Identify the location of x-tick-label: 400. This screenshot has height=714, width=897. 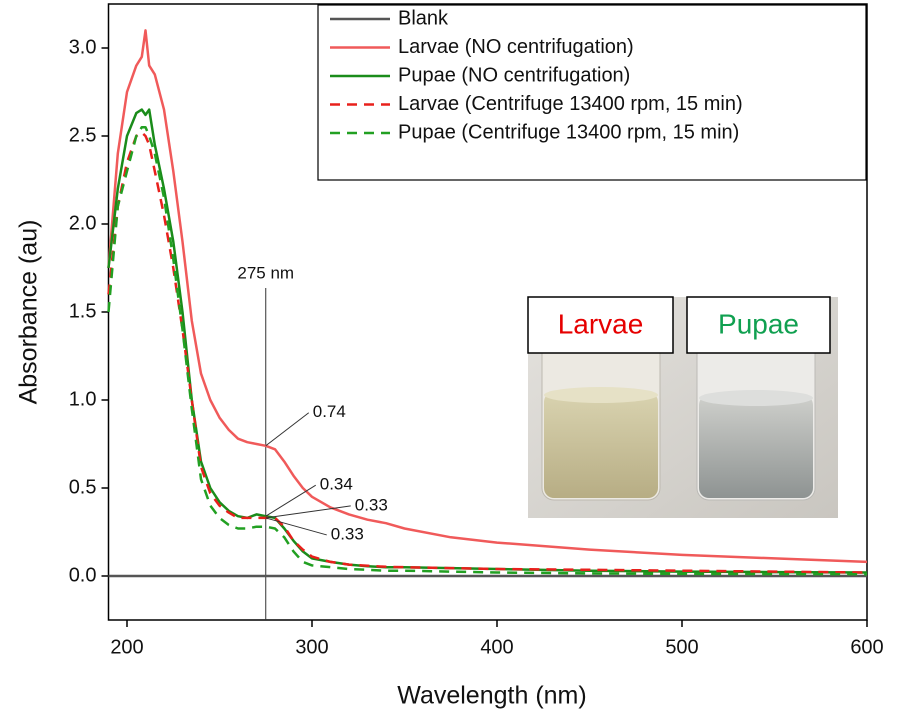
(496, 647).